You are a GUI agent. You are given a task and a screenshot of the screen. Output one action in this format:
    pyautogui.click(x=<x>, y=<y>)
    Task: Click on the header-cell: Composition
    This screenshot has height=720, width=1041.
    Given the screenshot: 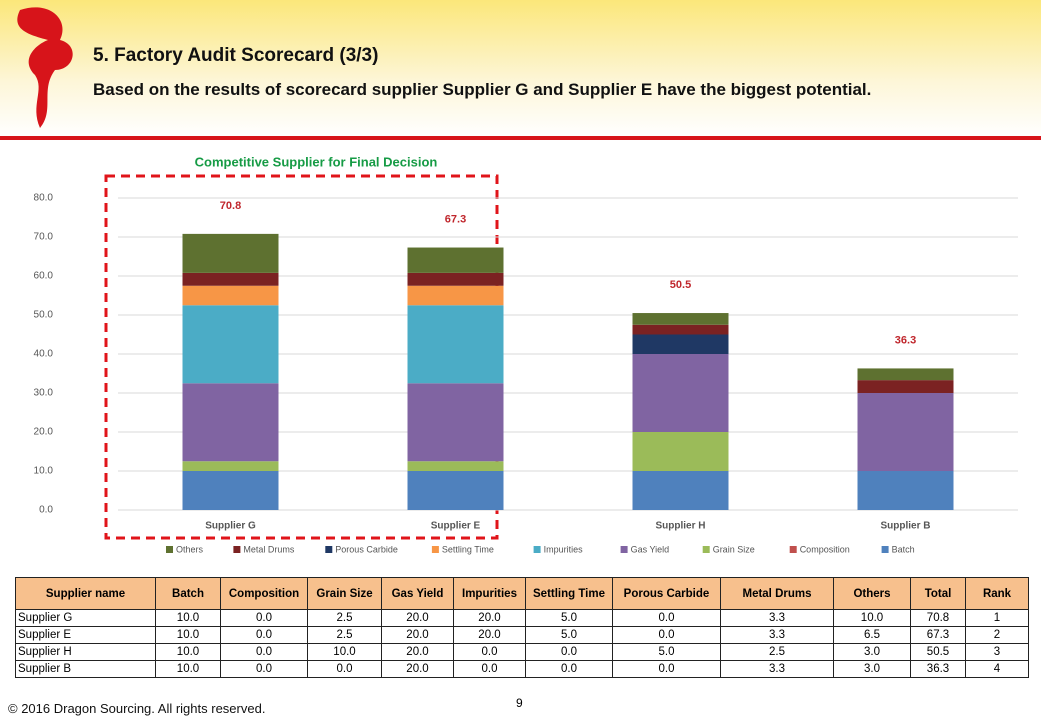 What is the action you would take?
    pyautogui.click(x=264, y=593)
    